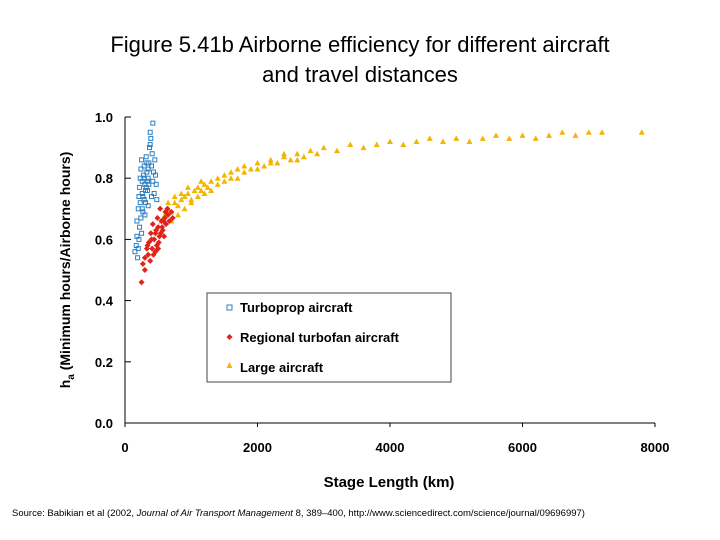  I want to click on y-tick-label: 0.4, so click(104, 301).